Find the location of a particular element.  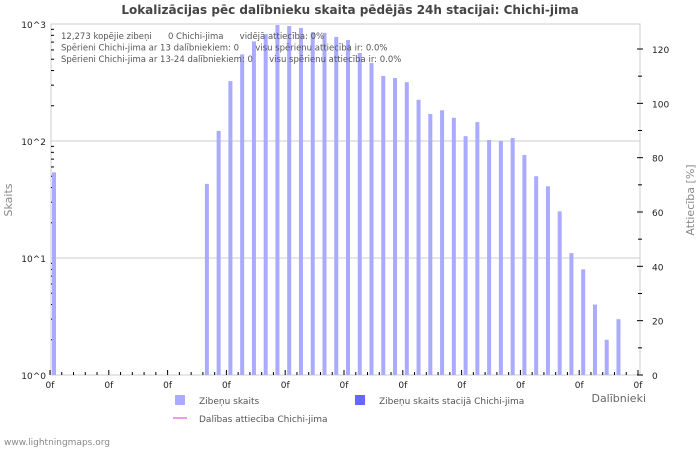

legend-label: Dalības attiecība Chichi-jima is located at coordinates (263, 420).